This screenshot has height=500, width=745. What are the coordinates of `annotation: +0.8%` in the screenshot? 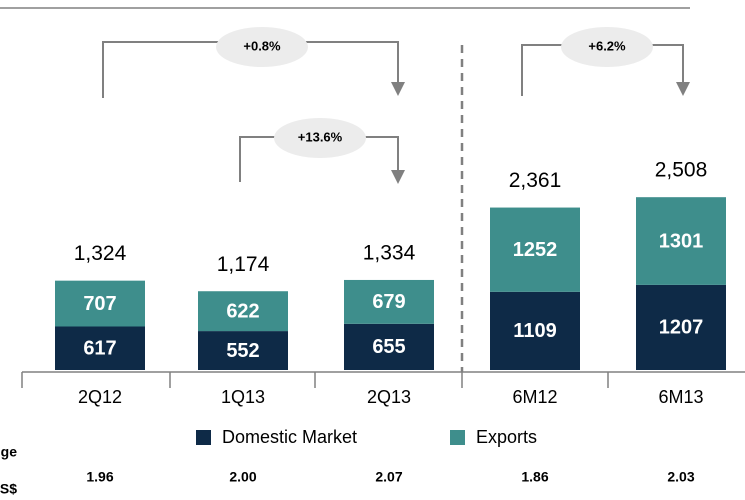 It's located at (262, 45).